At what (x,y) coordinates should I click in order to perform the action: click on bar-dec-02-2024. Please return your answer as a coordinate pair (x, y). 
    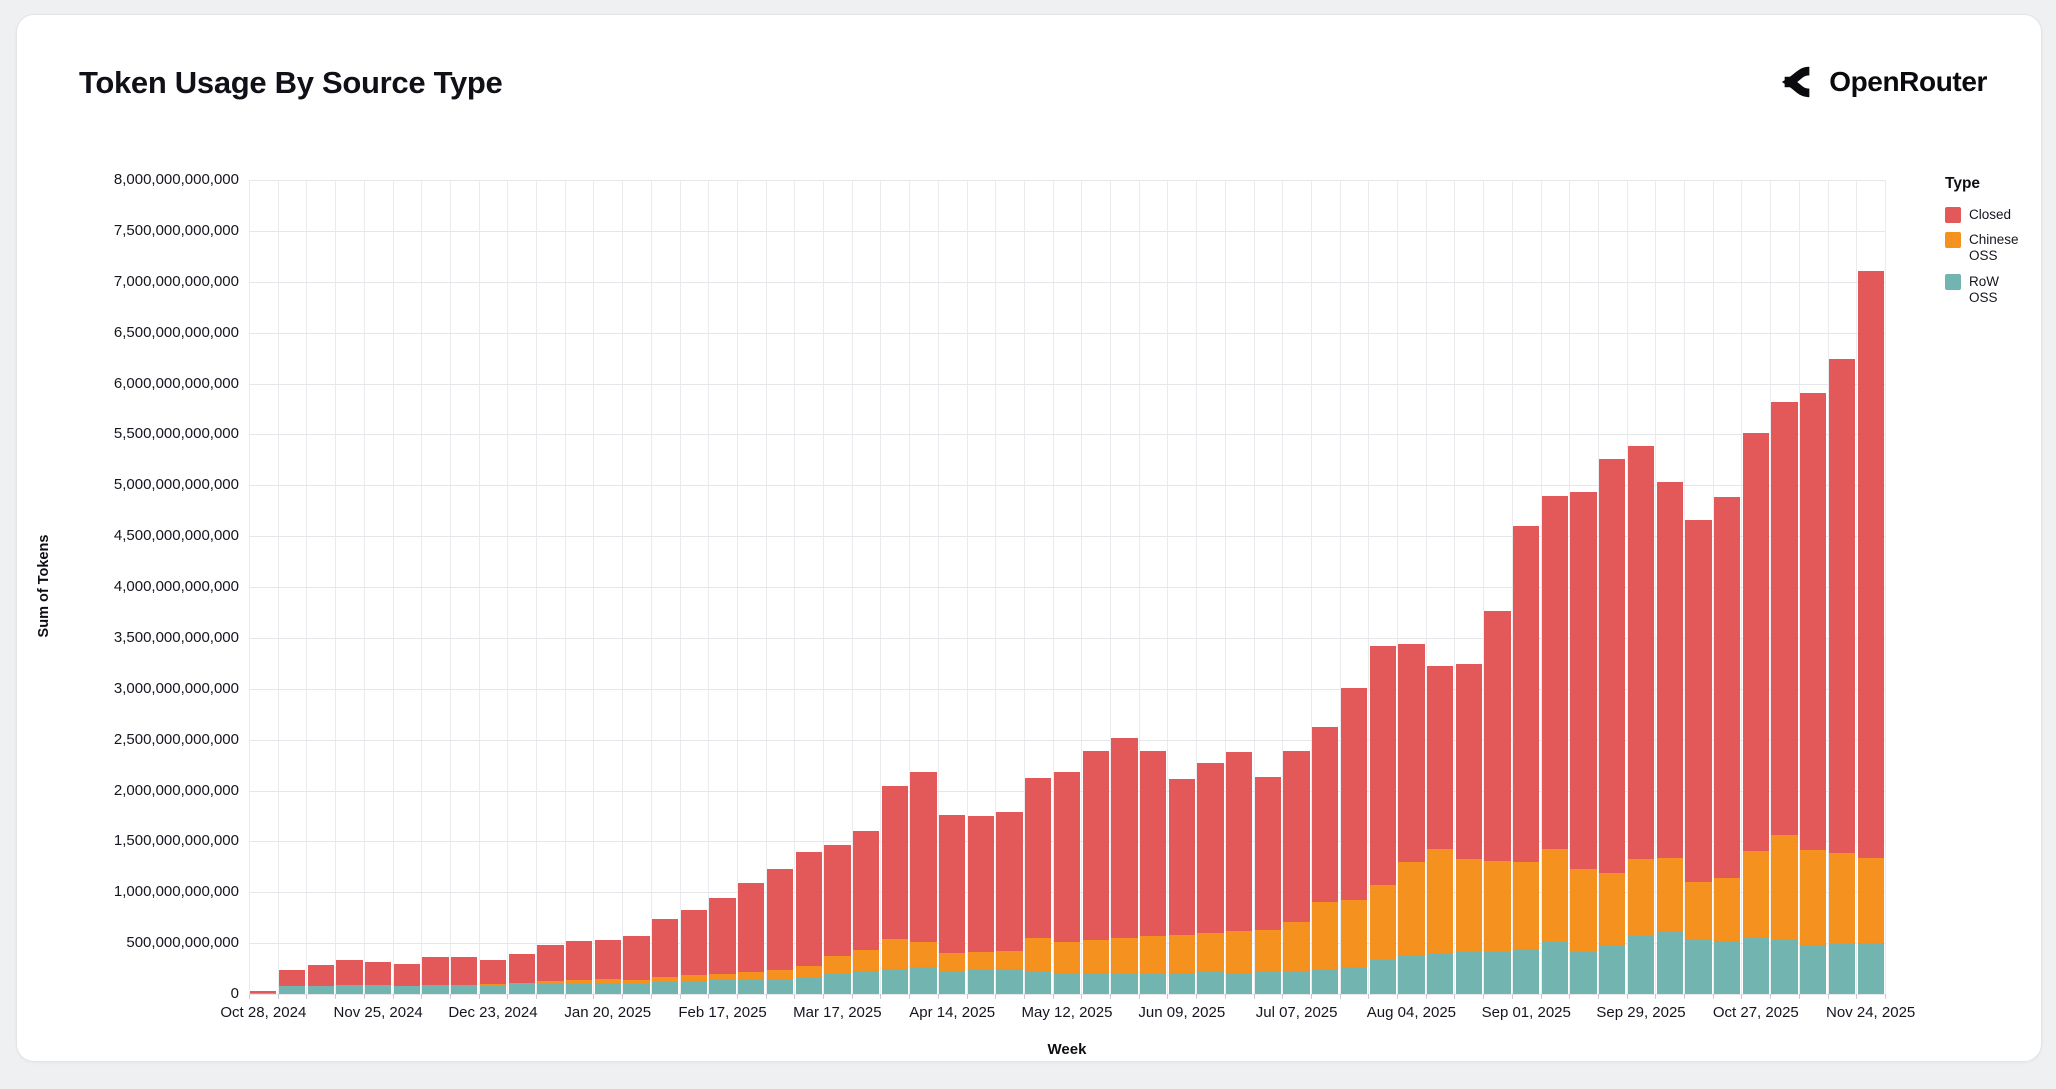
    Looking at the image, I should click on (407, 979).